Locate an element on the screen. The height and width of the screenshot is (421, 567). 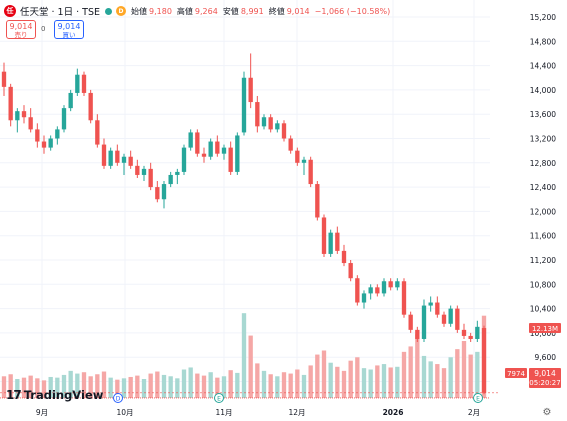
dividend-badge: D is located at coordinates (121, 11).